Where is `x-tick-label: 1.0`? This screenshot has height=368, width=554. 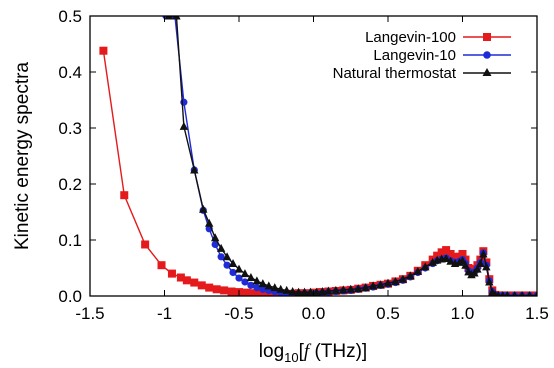
x-tick-label: 1.0 is located at coordinates (463, 313).